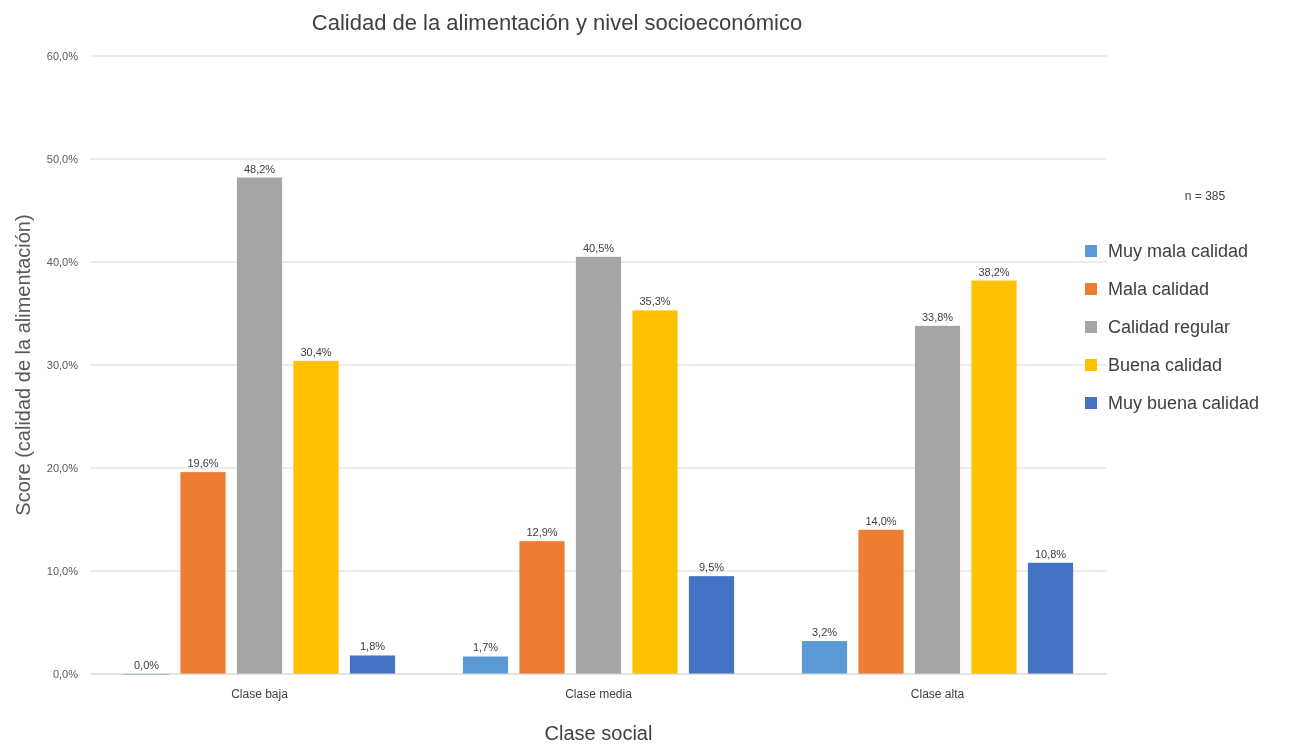  What do you see at coordinates (937, 694) in the screenshot?
I see `x-tick-label: Clase alta` at bounding box center [937, 694].